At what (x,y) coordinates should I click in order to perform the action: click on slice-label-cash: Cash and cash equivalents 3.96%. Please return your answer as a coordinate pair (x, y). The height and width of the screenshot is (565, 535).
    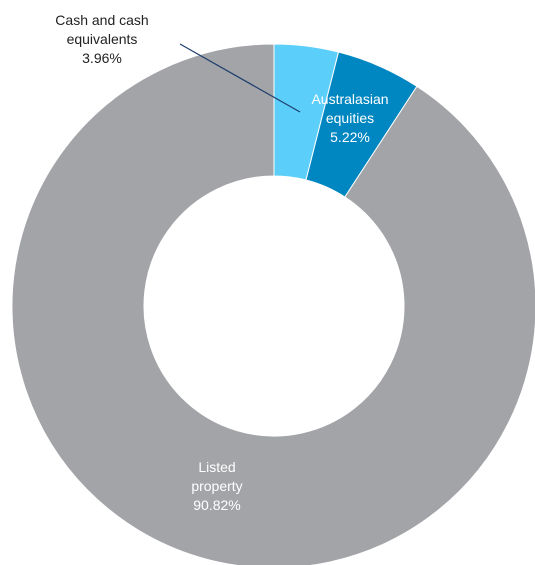
    Looking at the image, I should click on (102, 39).